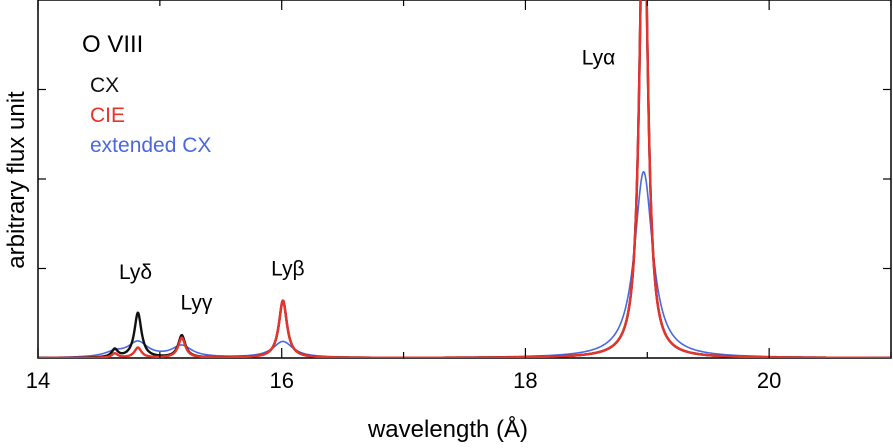 This screenshot has width=893, height=448. What do you see at coordinates (196, 303) in the screenshot?
I see `line-annotation: Lyγ` at bounding box center [196, 303].